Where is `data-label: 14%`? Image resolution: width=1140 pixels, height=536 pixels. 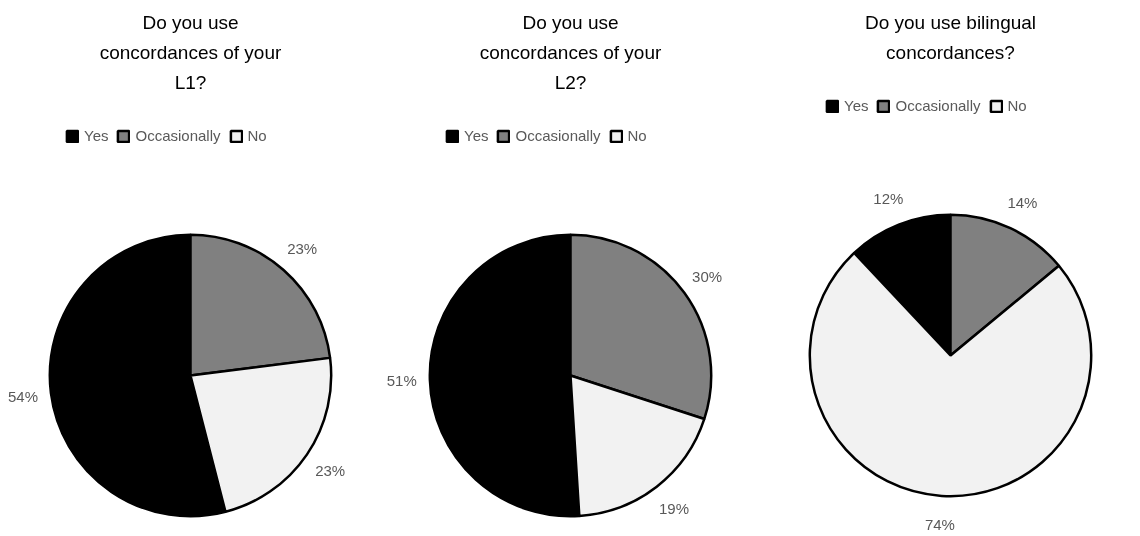 data-label: 14% is located at coordinates (1022, 203).